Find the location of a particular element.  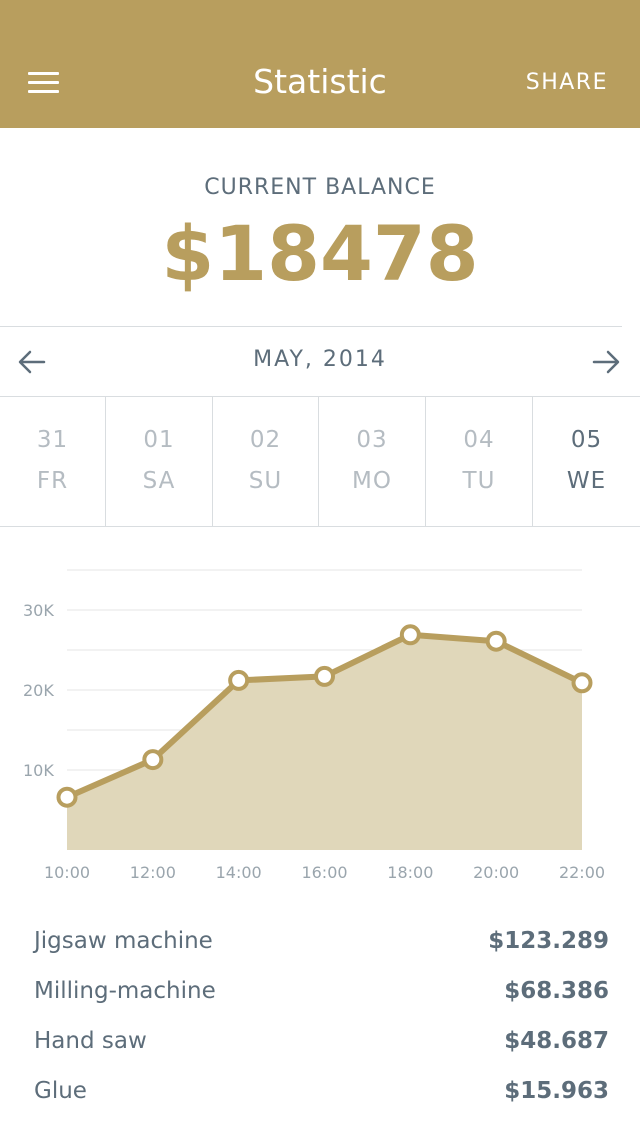

balance-value: $18478 is located at coordinates (320, 253).